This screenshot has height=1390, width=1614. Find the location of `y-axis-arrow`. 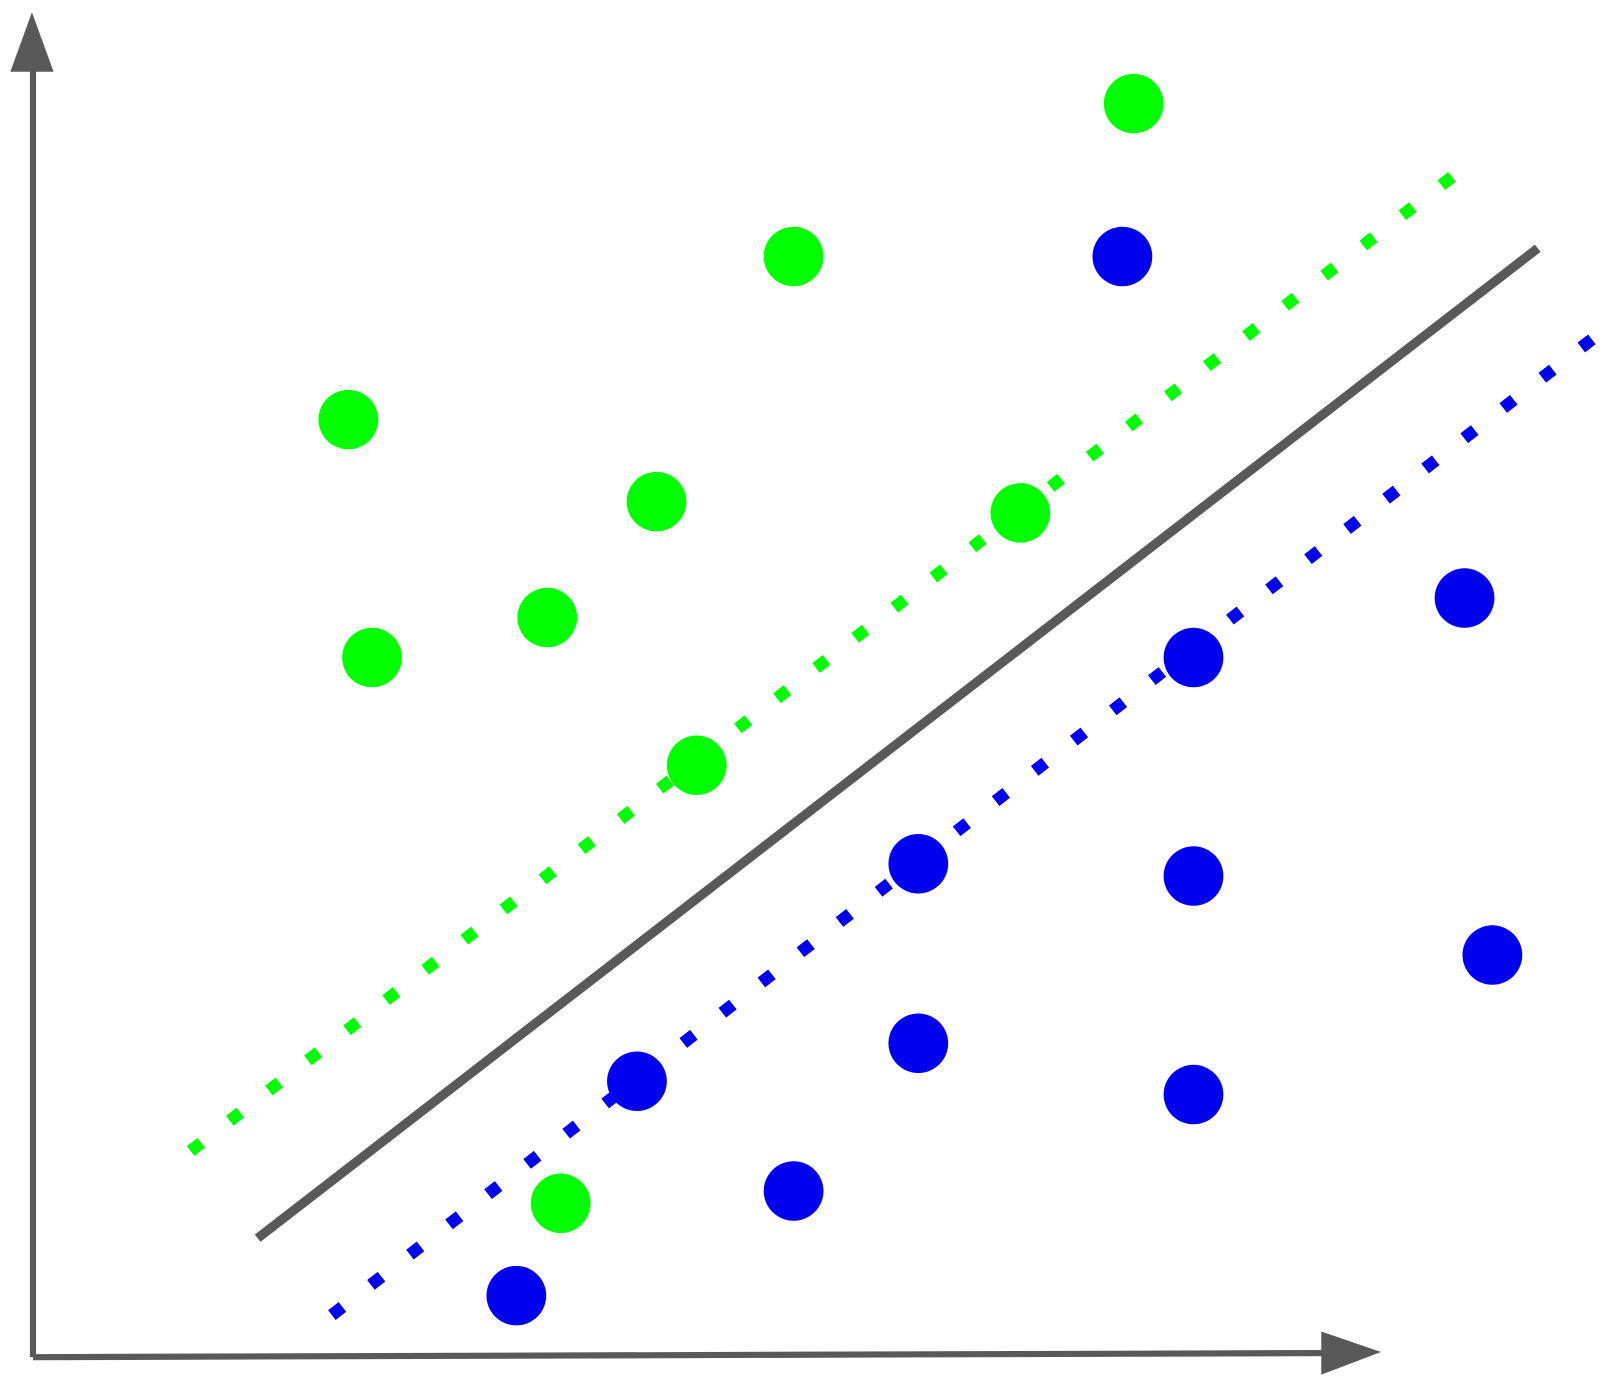

y-axis-arrow is located at coordinates (32, 42).